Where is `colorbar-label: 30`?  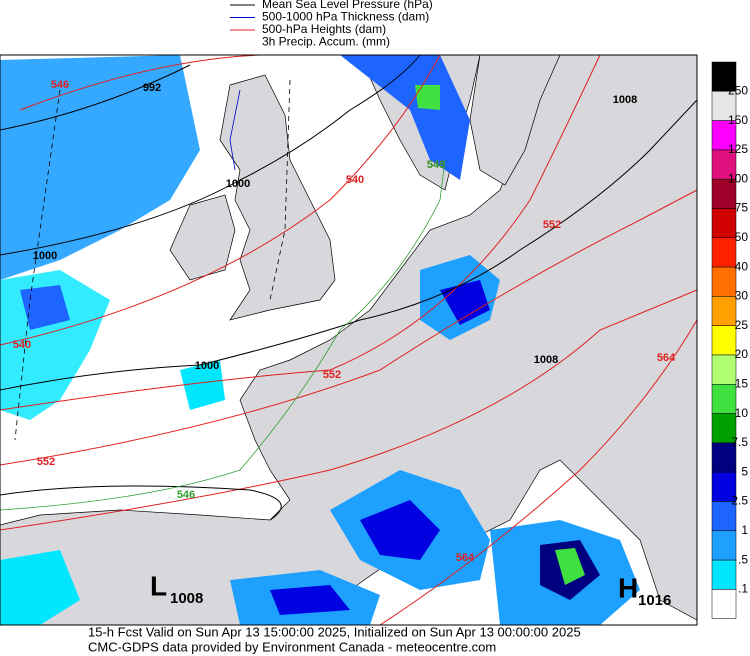
colorbar-label: 30 is located at coordinates (742, 296).